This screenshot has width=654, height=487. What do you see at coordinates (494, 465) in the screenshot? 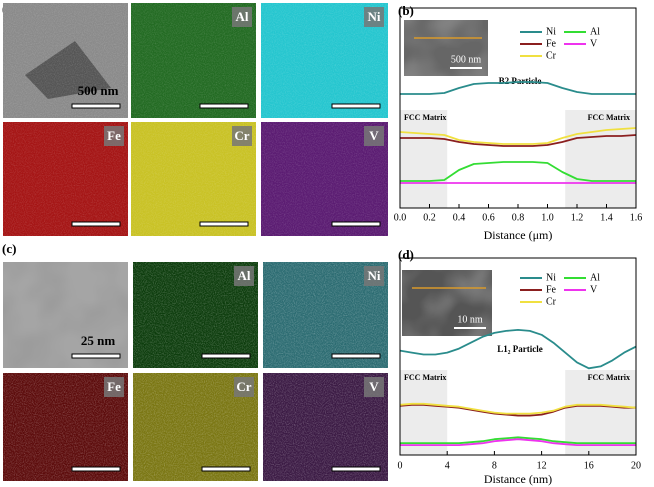
I see `x-tick-label: 8` at bounding box center [494, 465].